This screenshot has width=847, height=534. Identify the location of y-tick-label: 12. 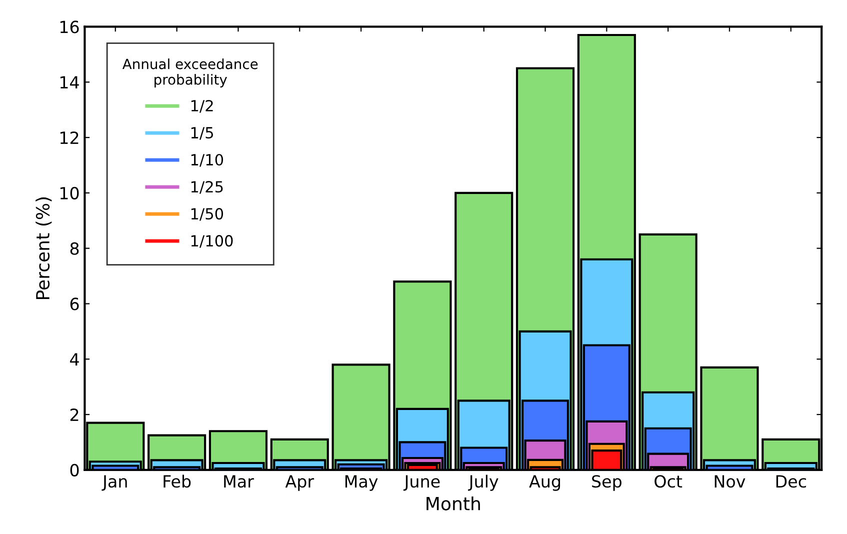
(69, 137).